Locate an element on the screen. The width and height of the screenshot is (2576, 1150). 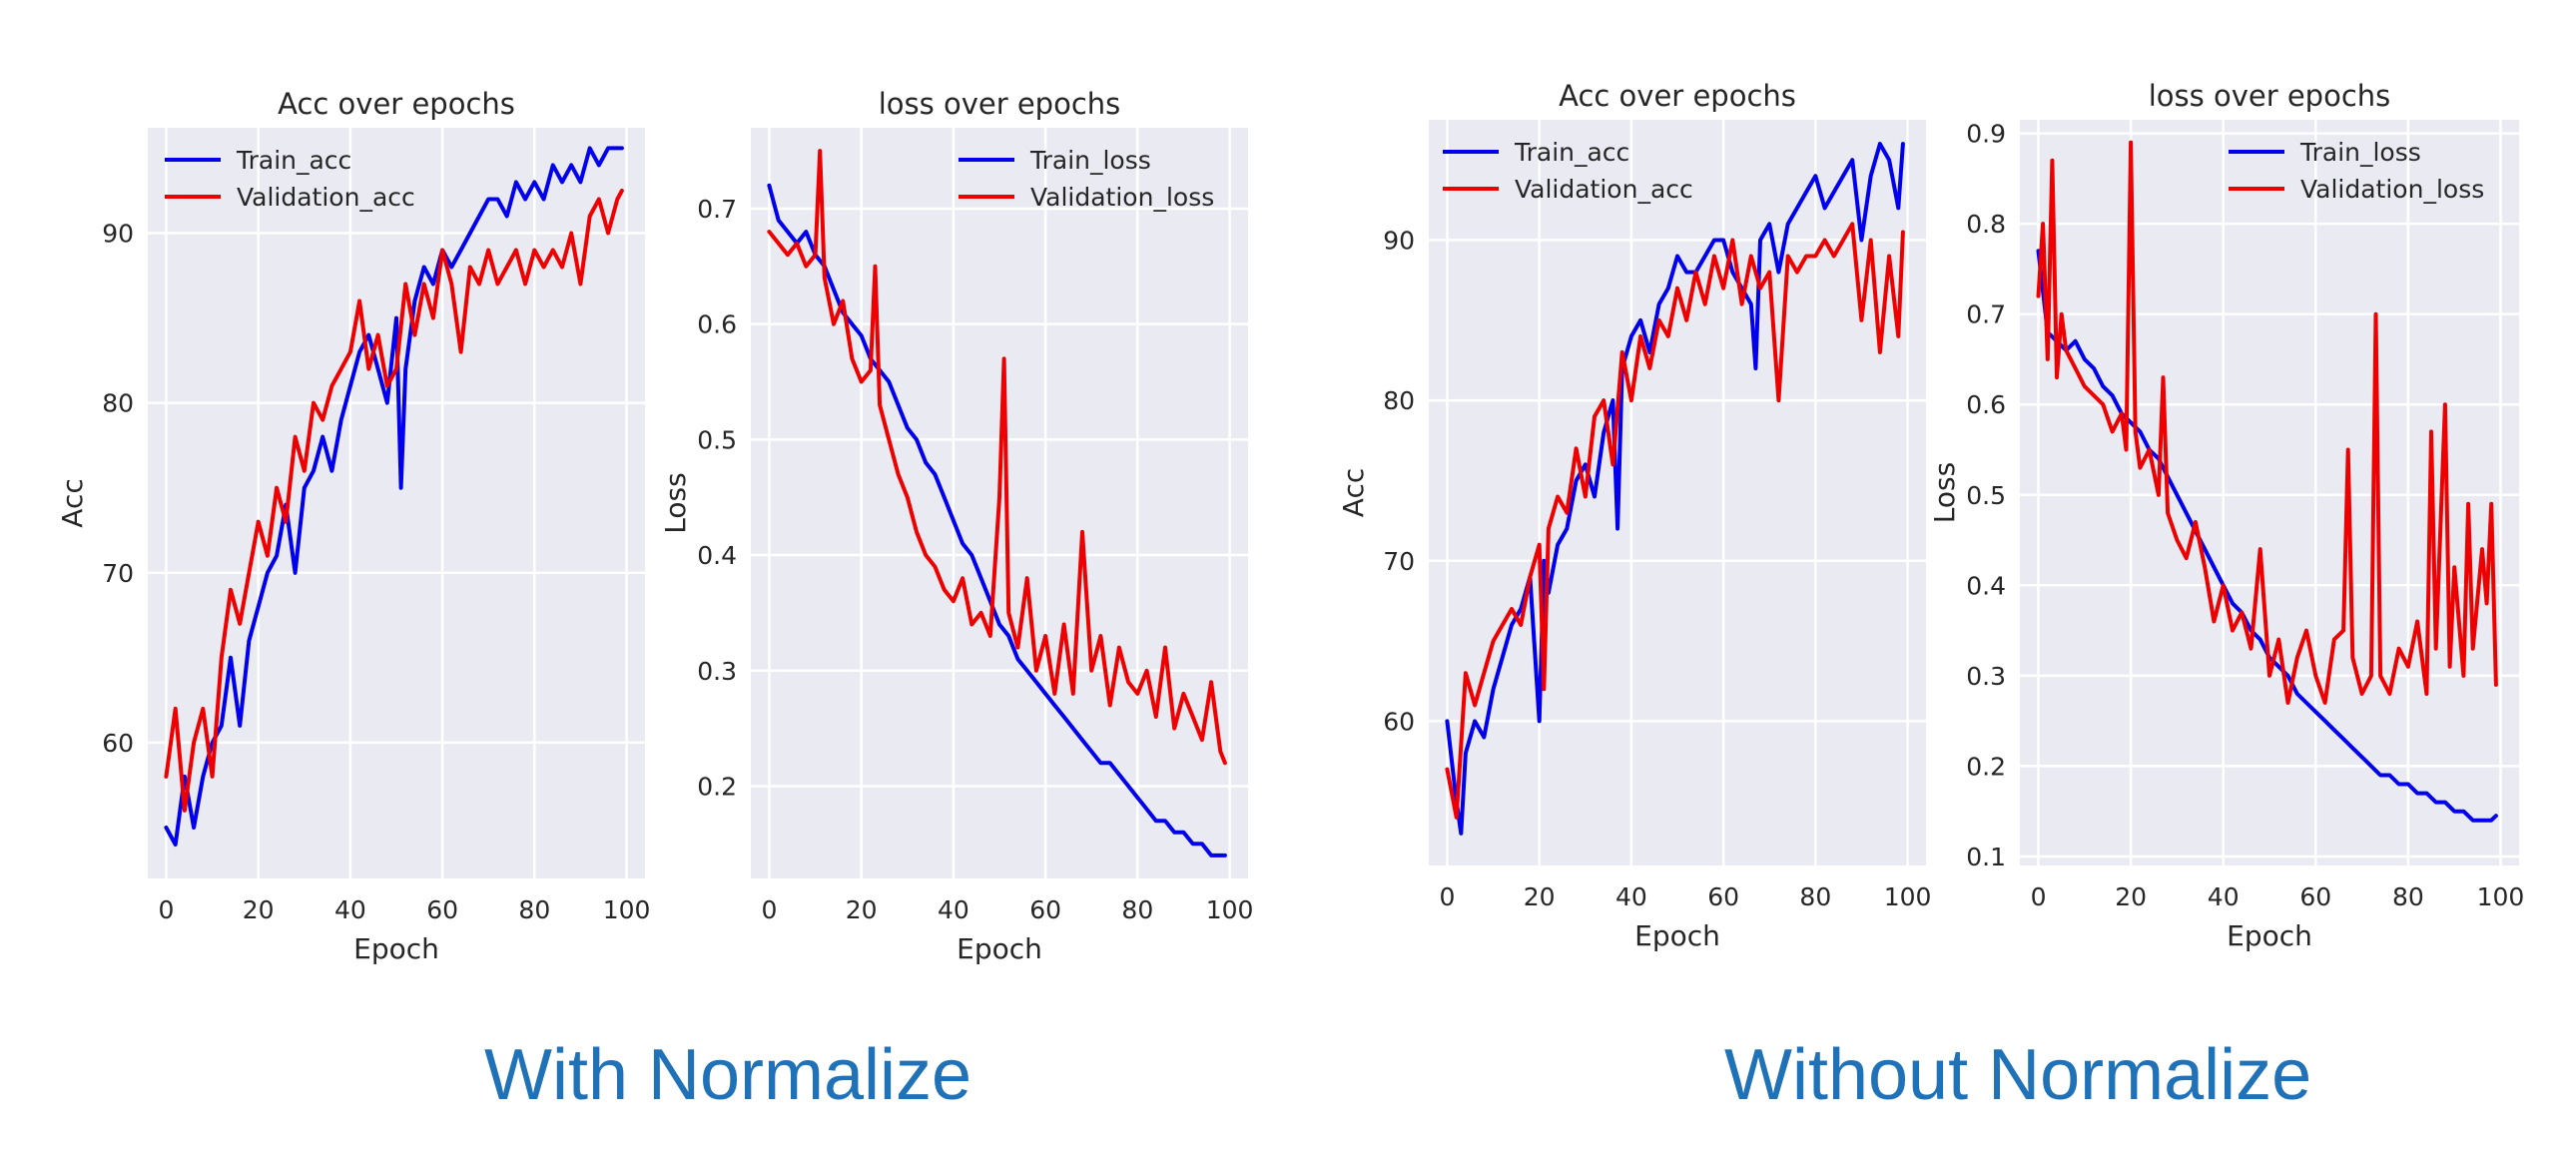
caption-with-normalize: With Normalize is located at coordinates (728, 1075).